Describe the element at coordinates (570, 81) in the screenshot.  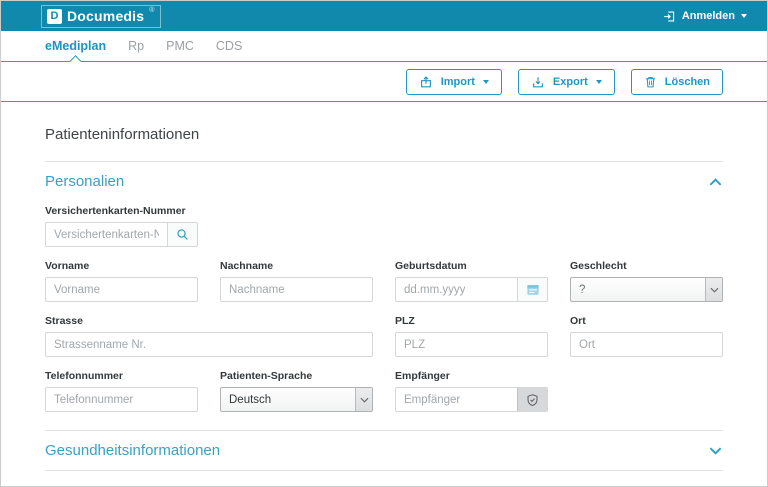
I see `export-label: Export` at that location.